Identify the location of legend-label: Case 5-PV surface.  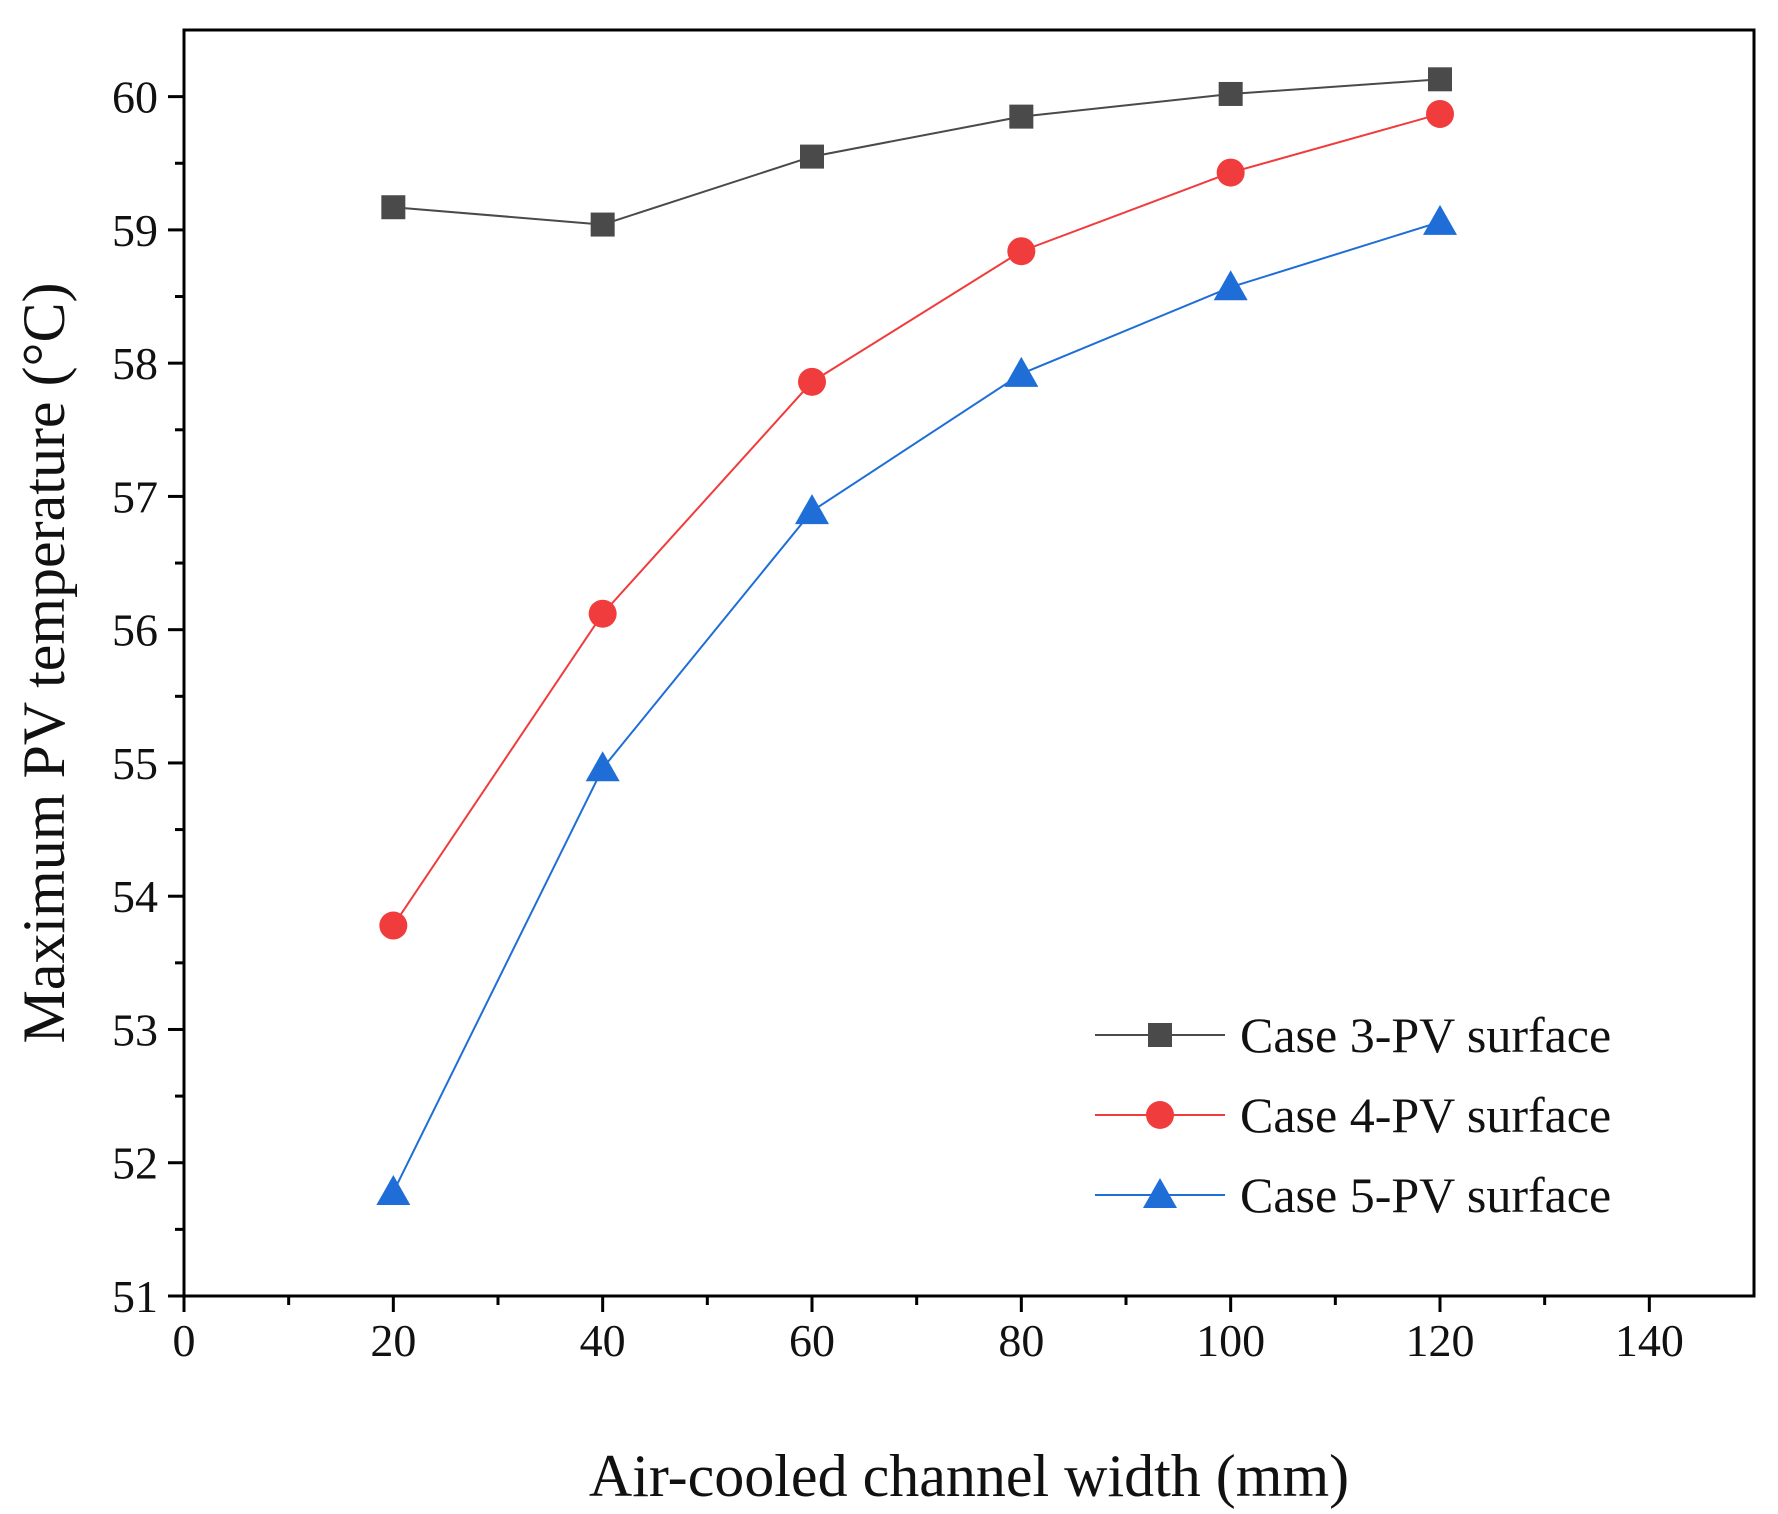
(1425, 1195).